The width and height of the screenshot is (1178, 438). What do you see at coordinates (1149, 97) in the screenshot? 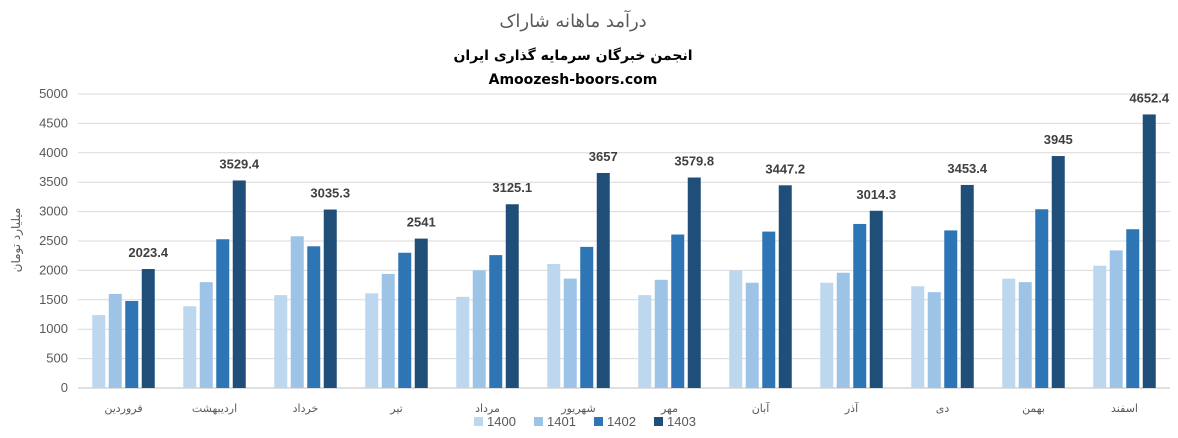
I see `data-label: 4652.4` at bounding box center [1149, 97].